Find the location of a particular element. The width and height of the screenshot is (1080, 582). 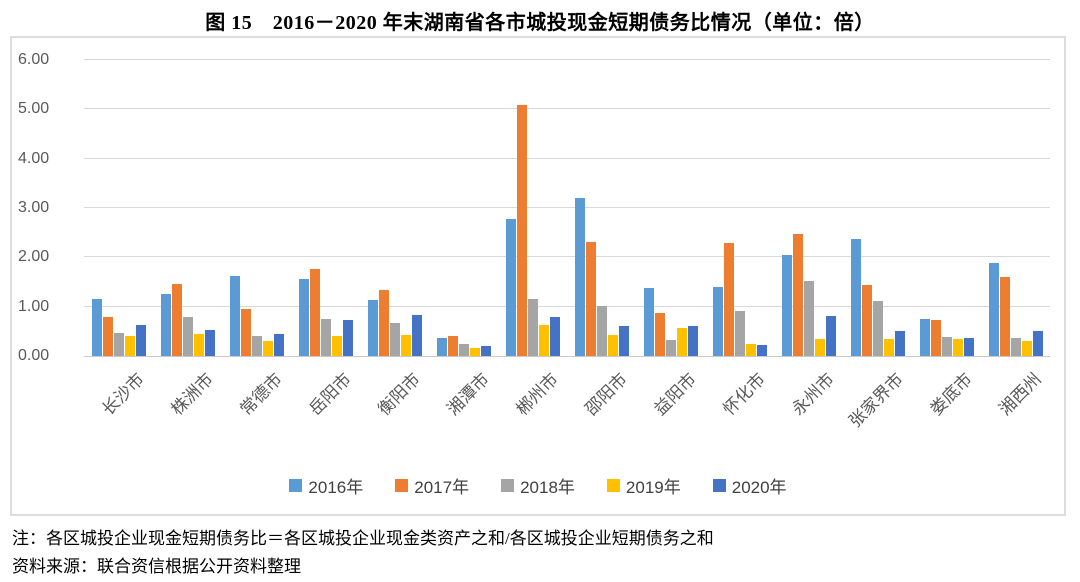

bar-2020年-岳阳市 is located at coordinates (347, 338).